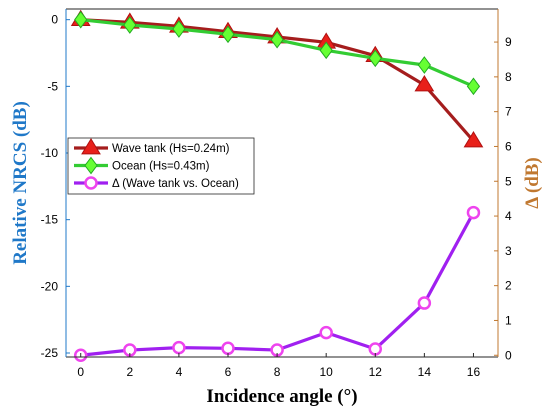 The width and height of the screenshot is (550, 415). I want to click on y-left-ticks: 0 -5 -10 -15 -20 -25, so click(55, 186).